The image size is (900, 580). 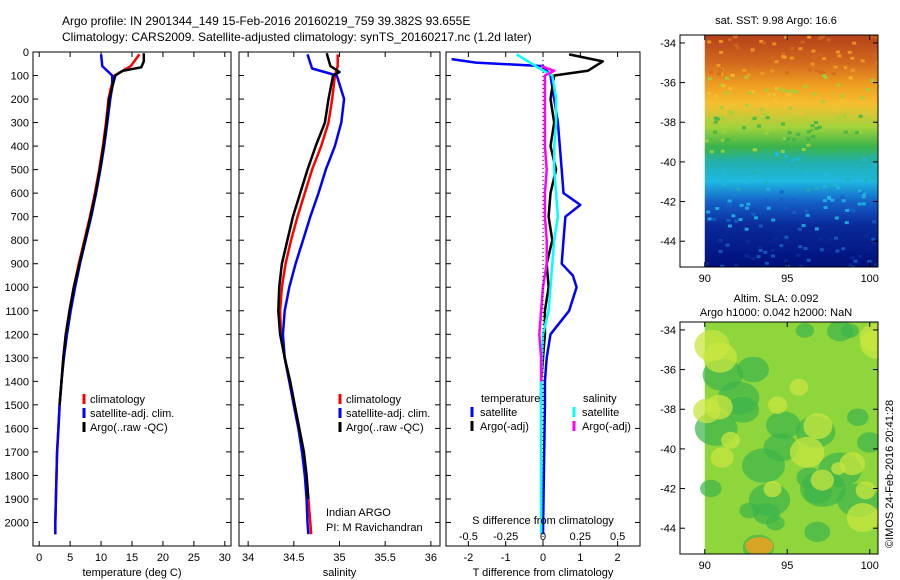 What do you see at coordinates (510, 399) in the screenshot?
I see `legend-header-temperature: temperature` at bounding box center [510, 399].